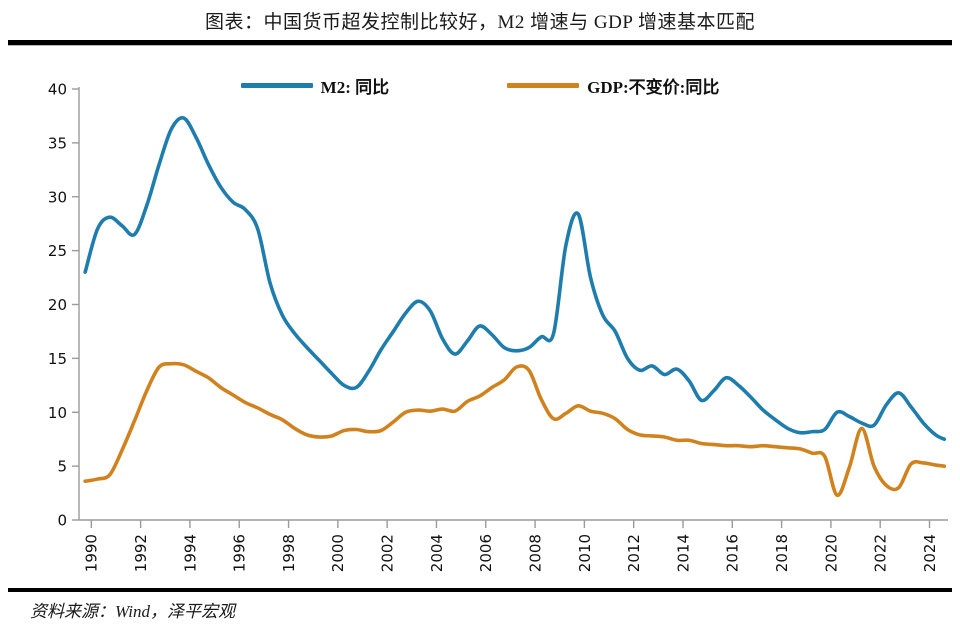 The height and width of the screenshot is (631, 960). Describe the element at coordinates (437, 553) in the screenshot. I see `svg-text: 2004` at that location.